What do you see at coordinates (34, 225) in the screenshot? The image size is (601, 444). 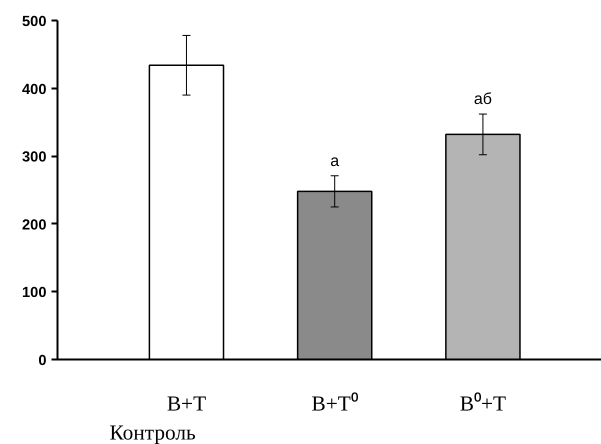 I see `y-tick-label: 200` at bounding box center [34, 225].